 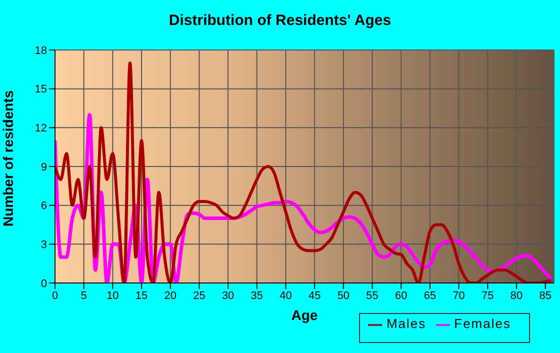 I want to click on x-tick-label: 35, so click(x=257, y=296).